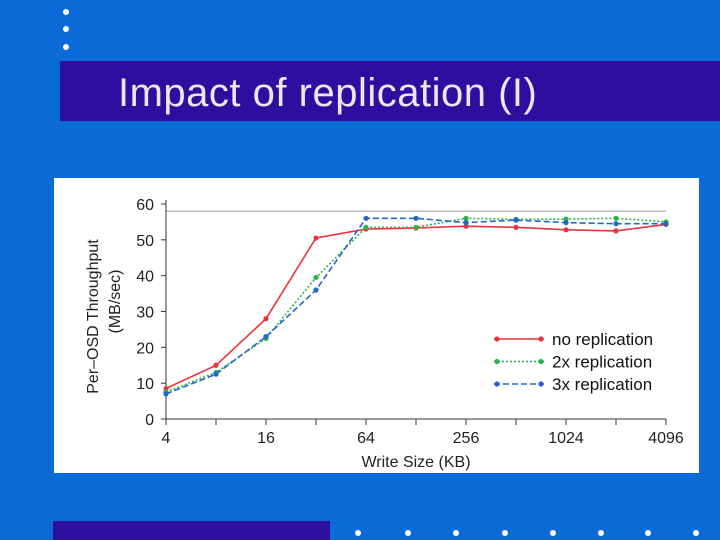  Describe the element at coordinates (191, 530) in the screenshot. I see `footer-bar` at that location.